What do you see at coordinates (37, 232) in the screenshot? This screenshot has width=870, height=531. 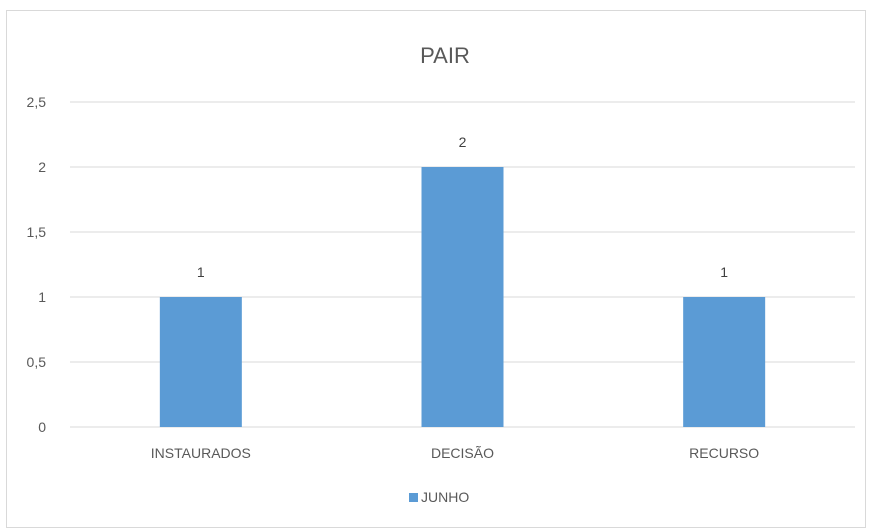 I see `y-tick-label: 1,5` at bounding box center [37, 232].